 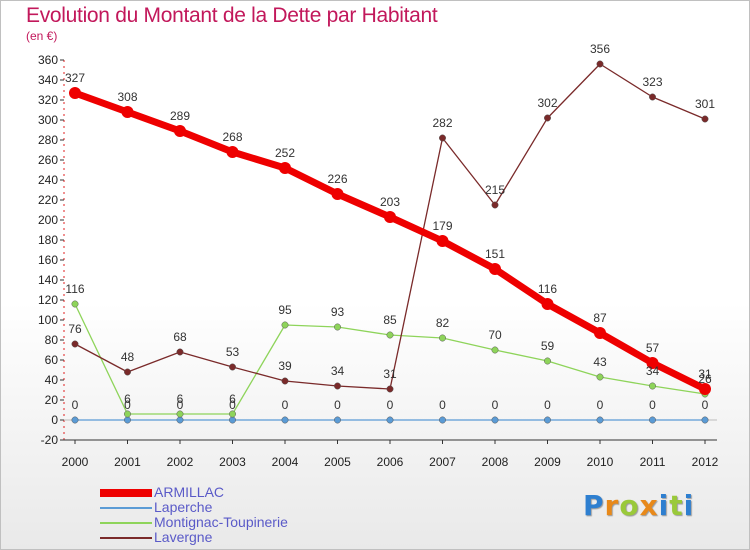 I want to click on data-label: 215, so click(x=495, y=190).